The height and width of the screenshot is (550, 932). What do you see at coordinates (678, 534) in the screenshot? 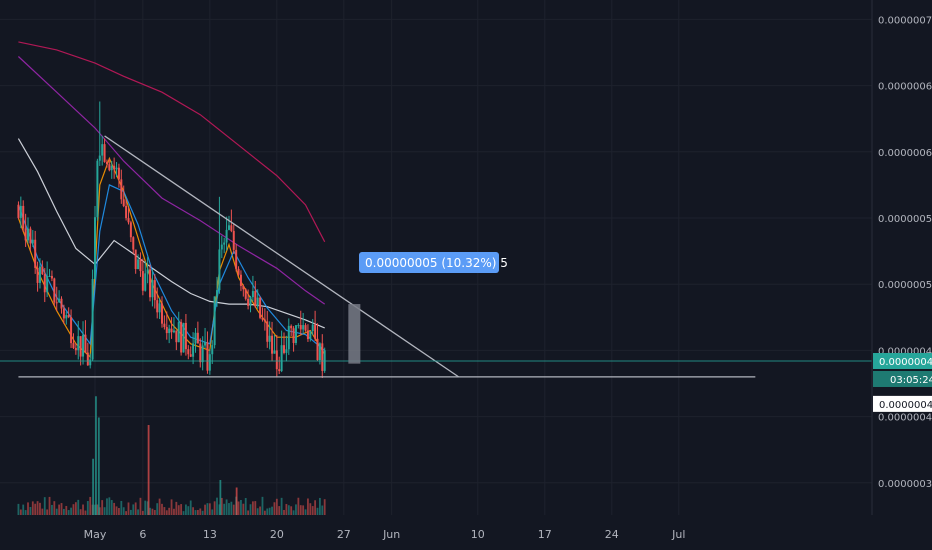
I see `time-tick-label: Jul` at bounding box center [678, 534].